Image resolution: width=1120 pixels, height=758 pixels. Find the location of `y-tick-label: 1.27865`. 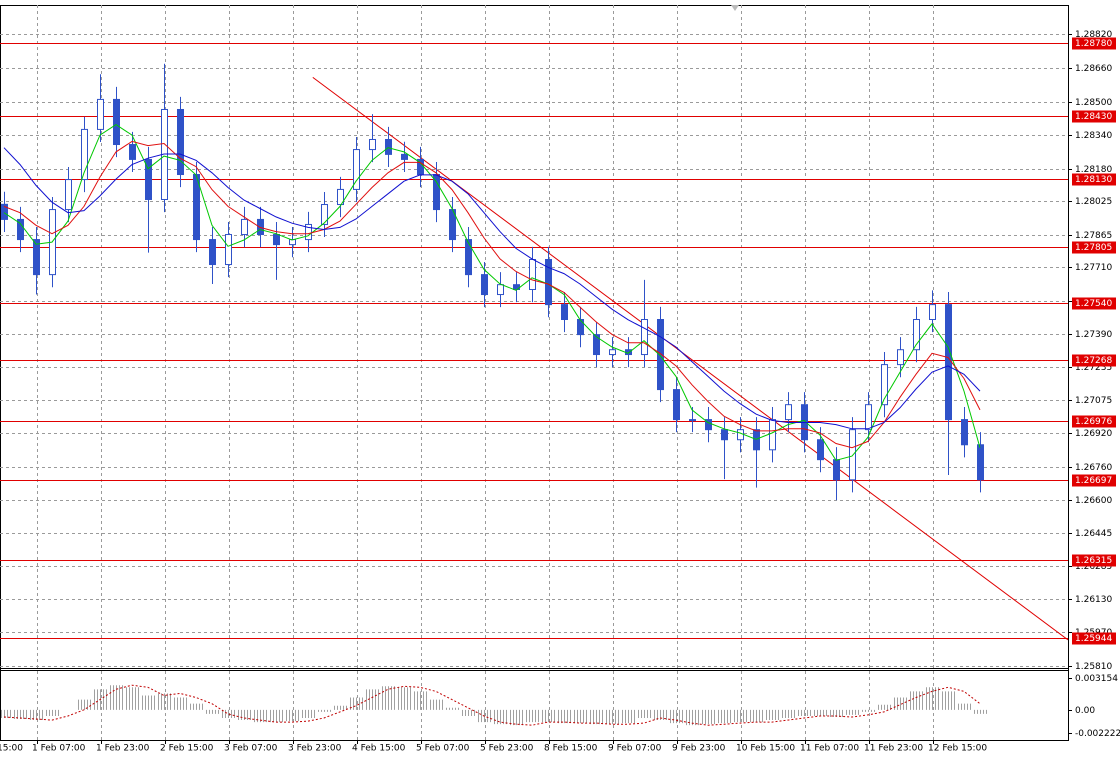

y-tick-label: 1.27865 is located at coordinates (1093, 236).